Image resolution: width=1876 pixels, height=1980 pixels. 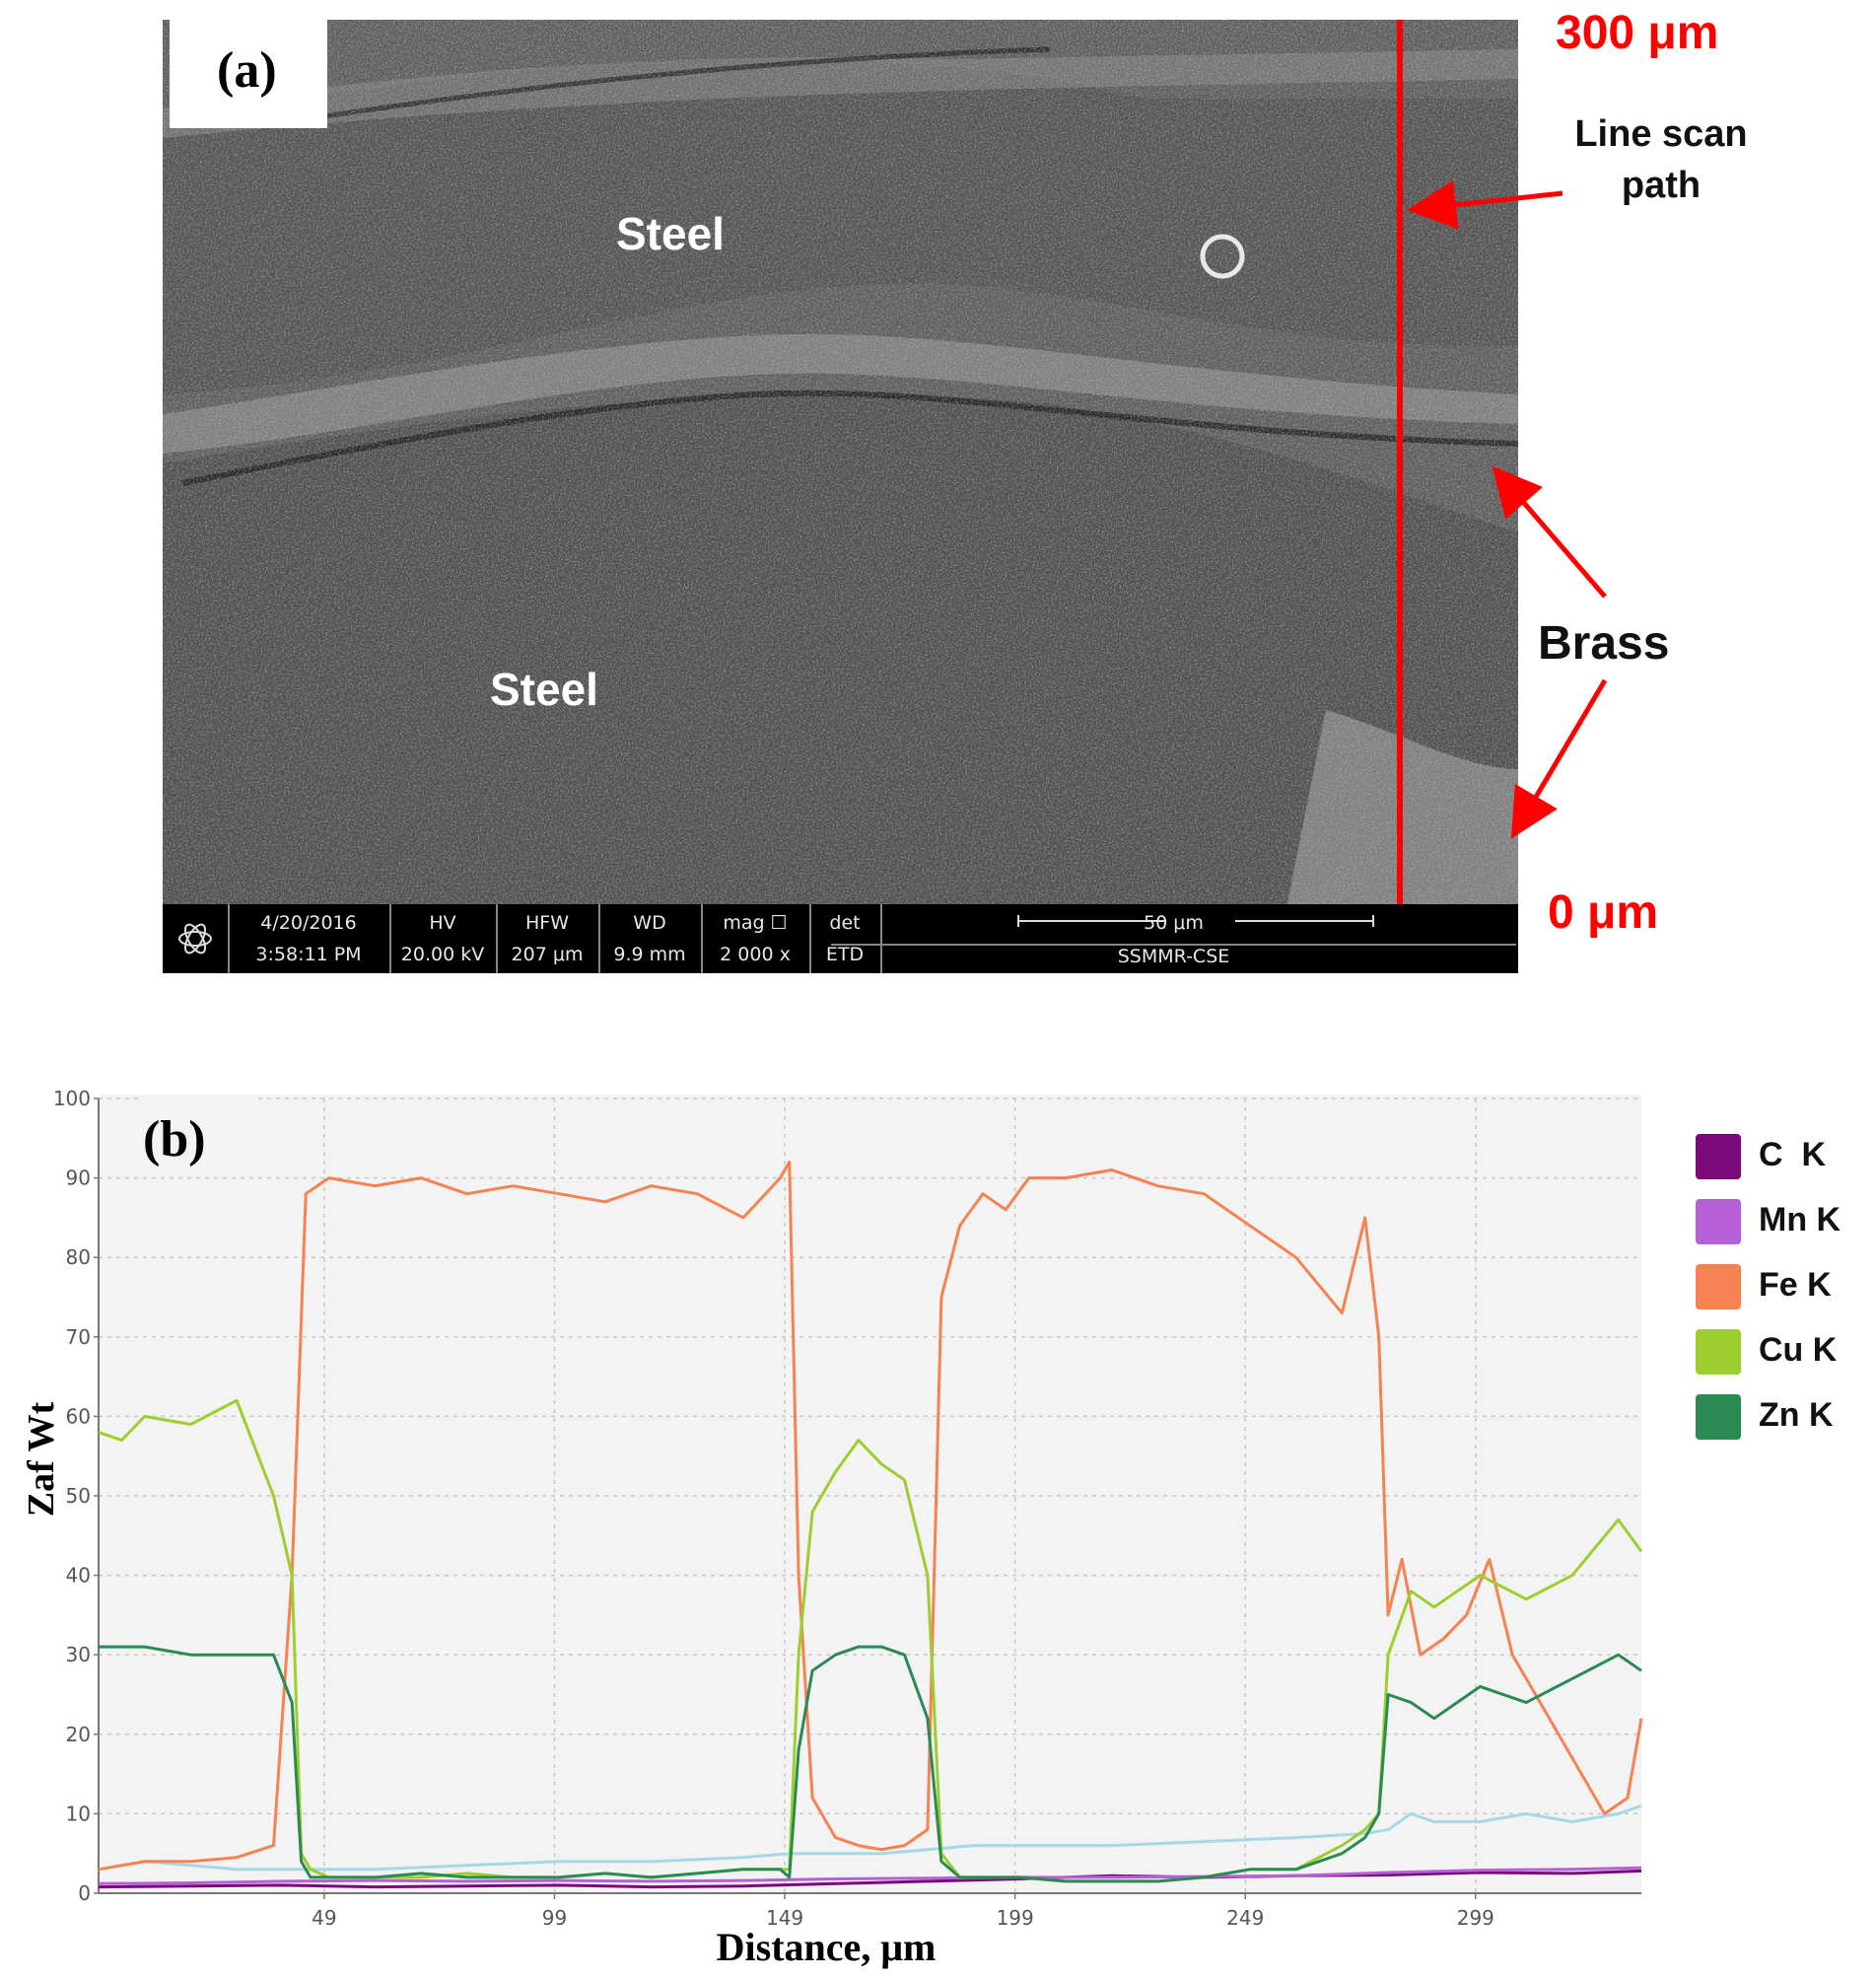 What do you see at coordinates (845, 939) in the screenshot?
I see `info-det: det ETD` at bounding box center [845, 939].